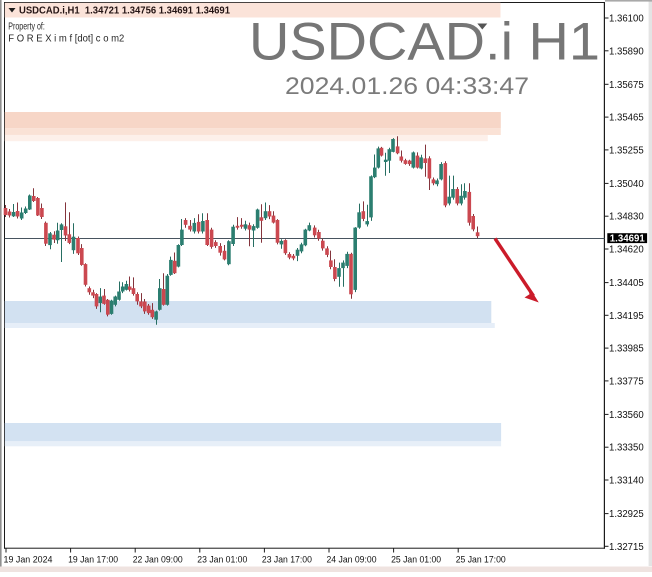  What do you see at coordinates (626, 448) in the screenshot?
I see `svg-text: 1.33350` at bounding box center [626, 448].